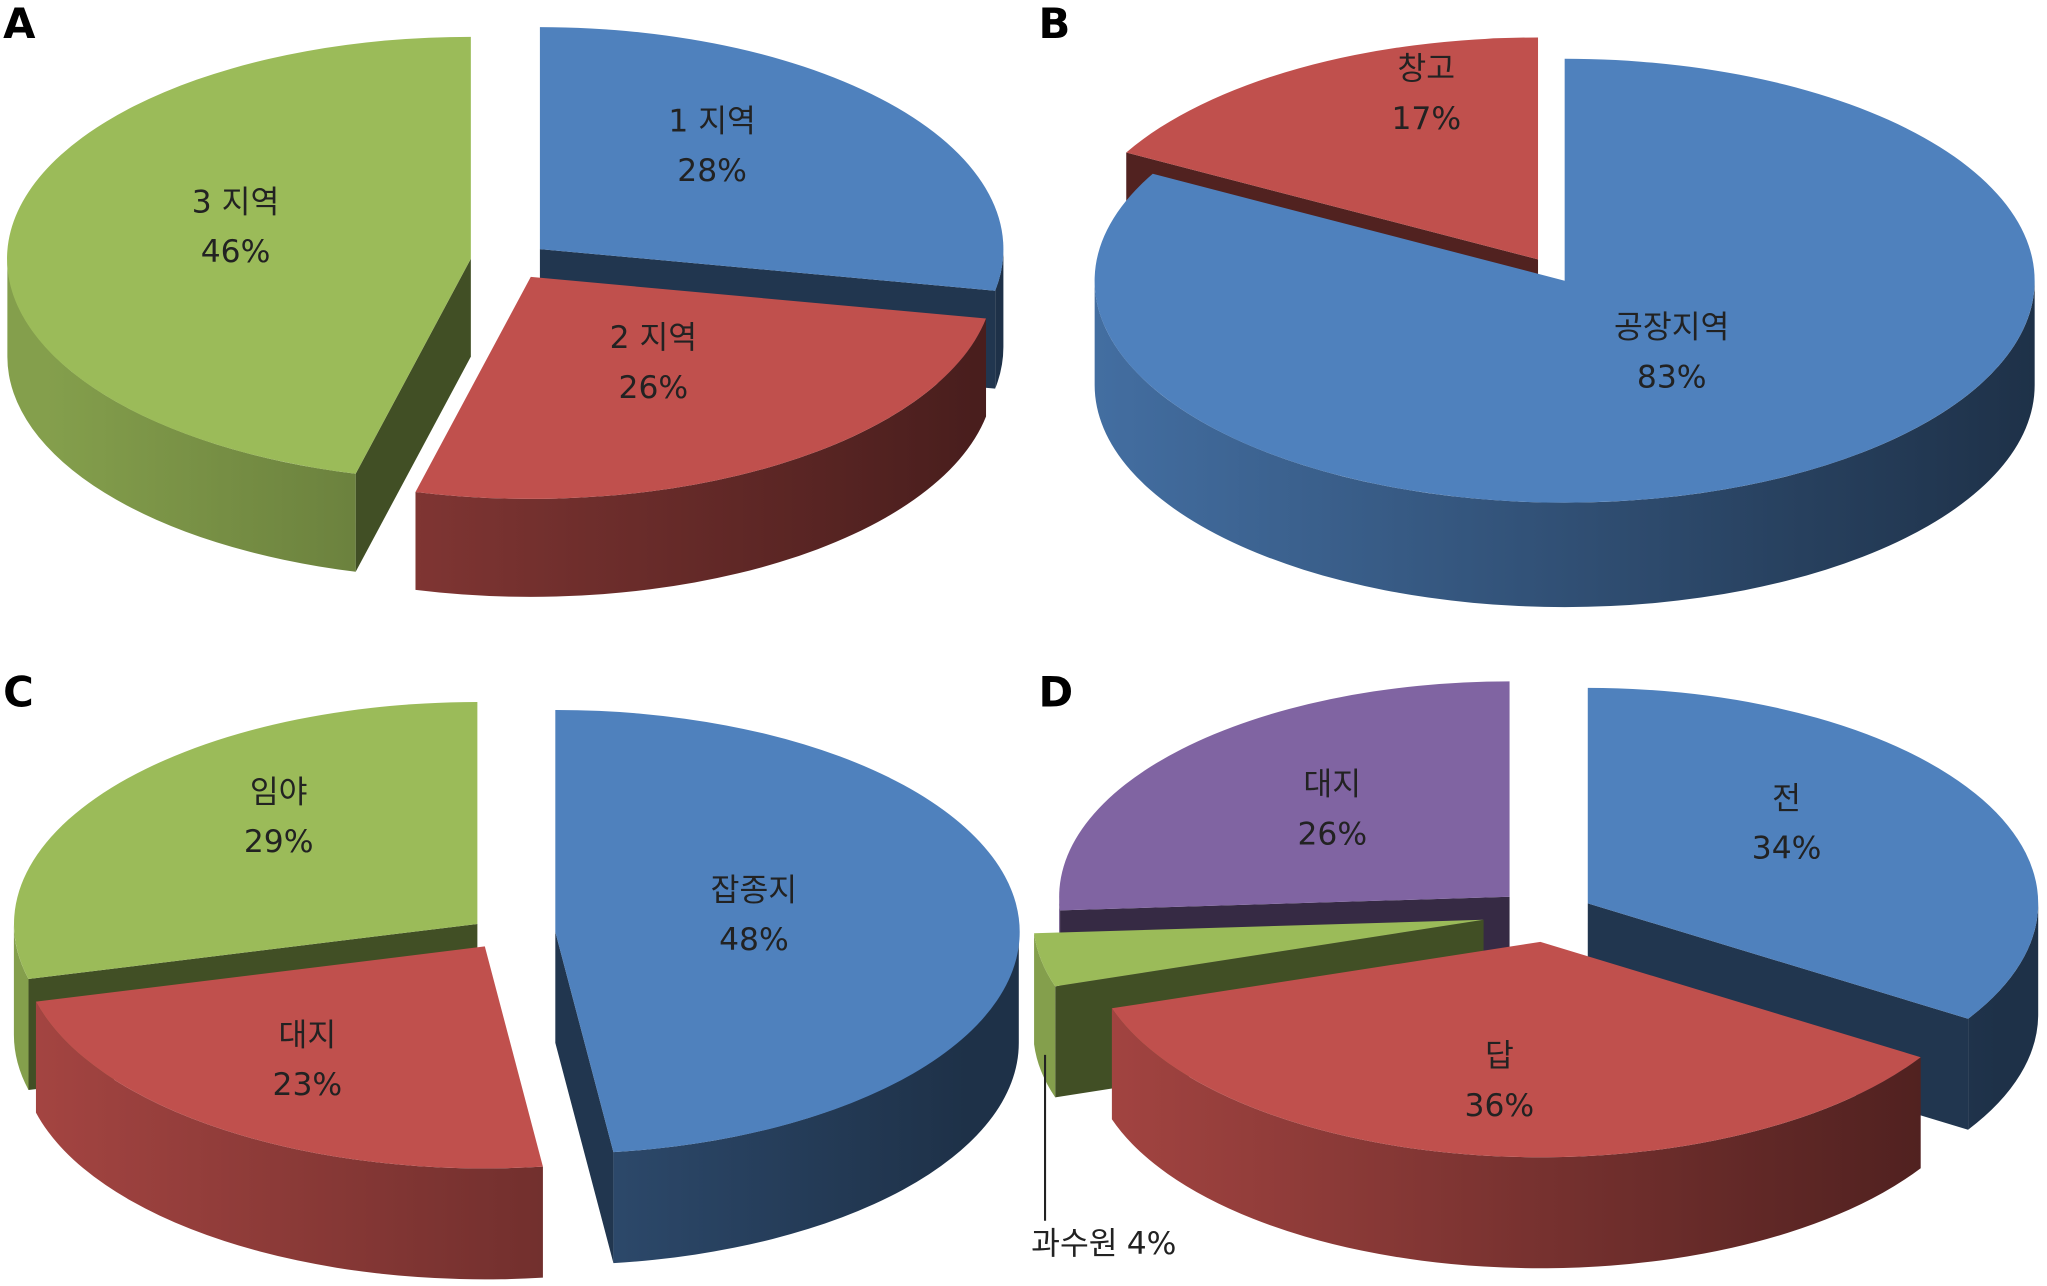  Describe the element at coordinates (1560, 223) in the screenshot. I see `slice-labels: 공장지역 83% 창고 17%` at that location.